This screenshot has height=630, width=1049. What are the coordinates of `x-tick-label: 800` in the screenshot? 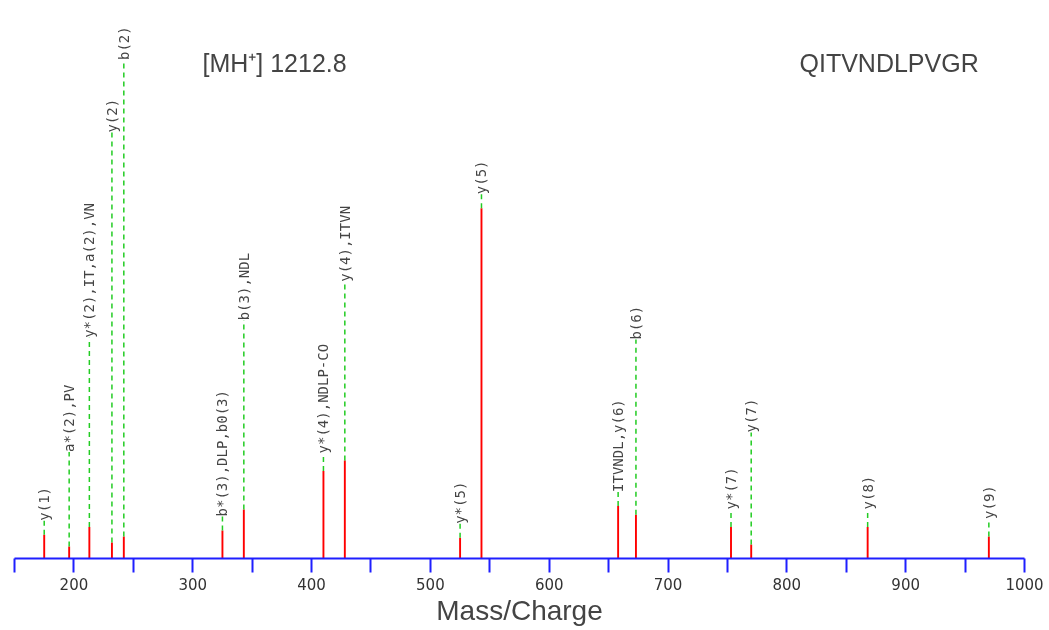 It's located at (787, 584).